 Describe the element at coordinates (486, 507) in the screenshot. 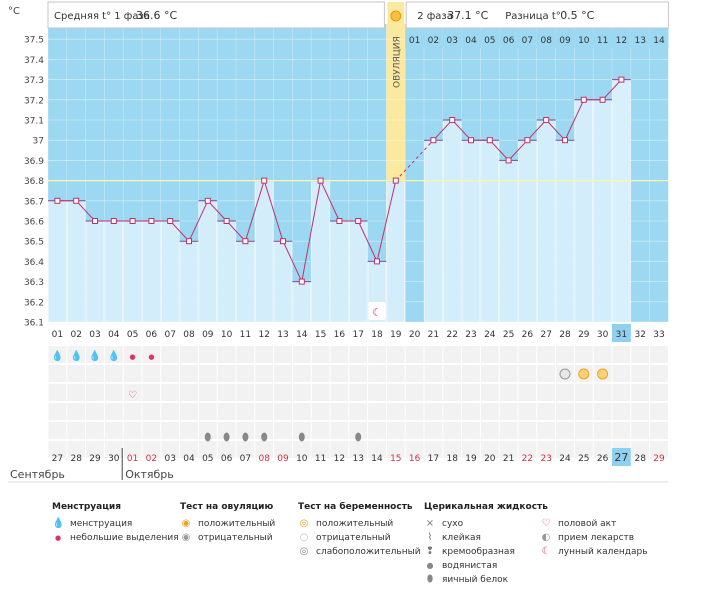

I see `legend-cervical-fluid-title: Церикальная жидкость` at that location.